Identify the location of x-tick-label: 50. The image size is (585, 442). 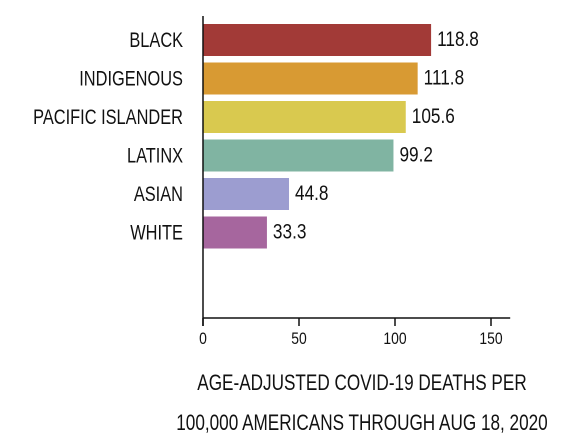
(299, 339).